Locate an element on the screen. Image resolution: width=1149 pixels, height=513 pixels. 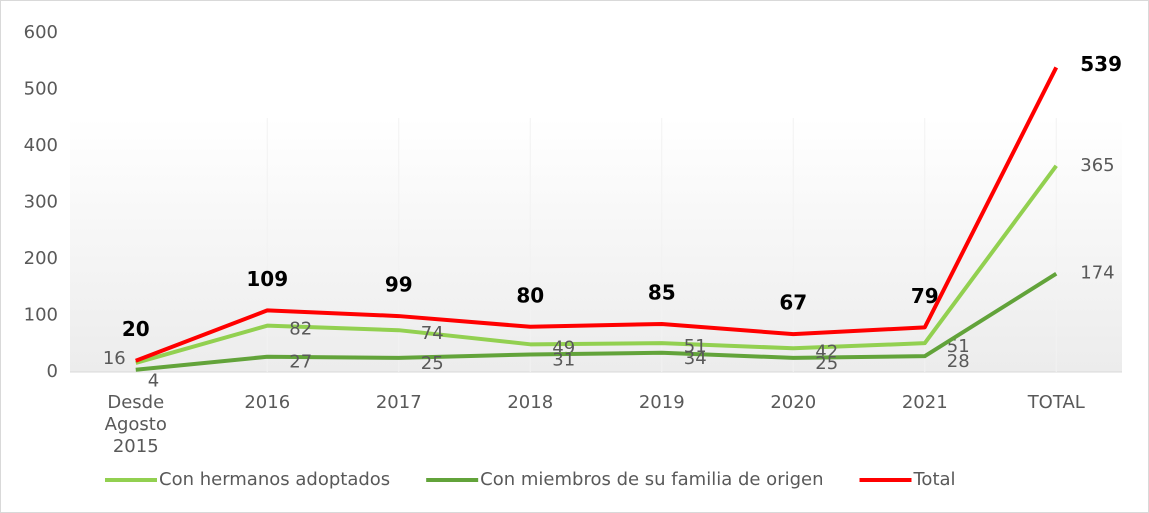
data-label: 539 is located at coordinates (1101, 64).